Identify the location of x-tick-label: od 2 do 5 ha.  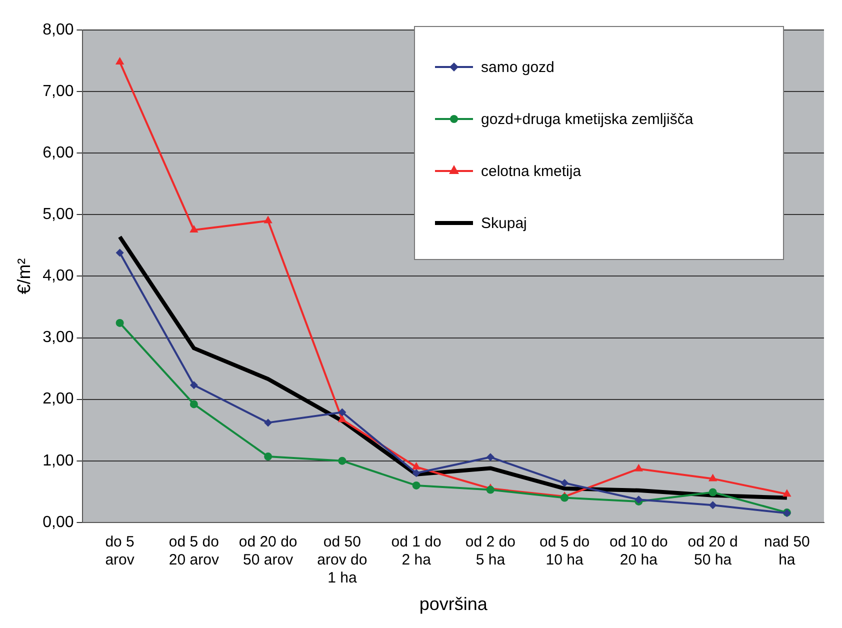
(490, 551).